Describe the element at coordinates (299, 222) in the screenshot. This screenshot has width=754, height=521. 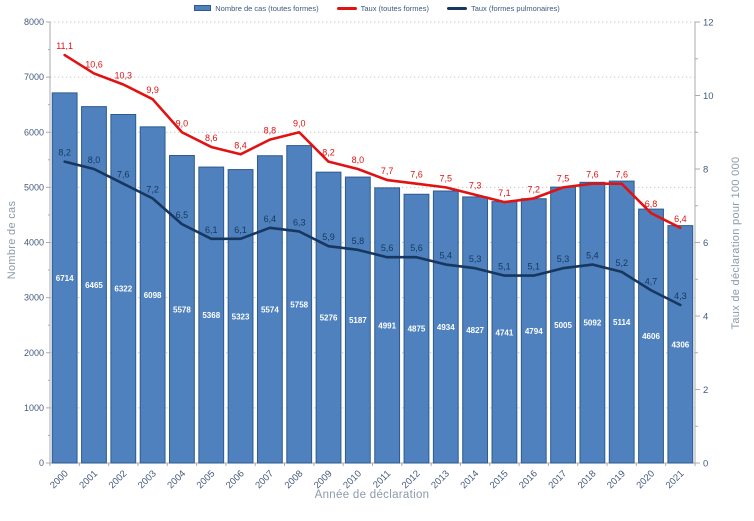
I see `rate-label: 6,3` at that location.